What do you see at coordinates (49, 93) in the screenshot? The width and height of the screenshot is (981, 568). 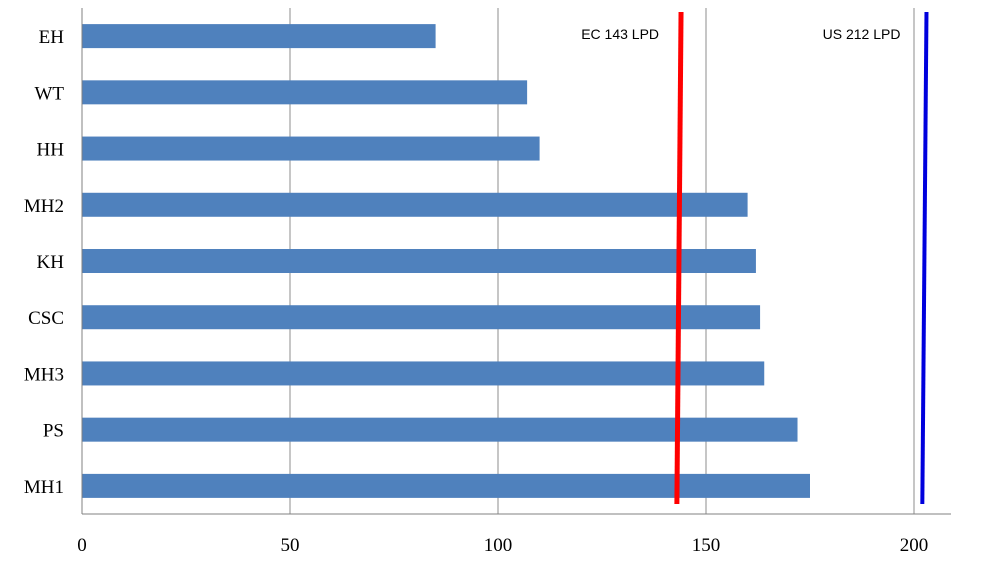 I see `category-label-wt: WT` at bounding box center [49, 93].